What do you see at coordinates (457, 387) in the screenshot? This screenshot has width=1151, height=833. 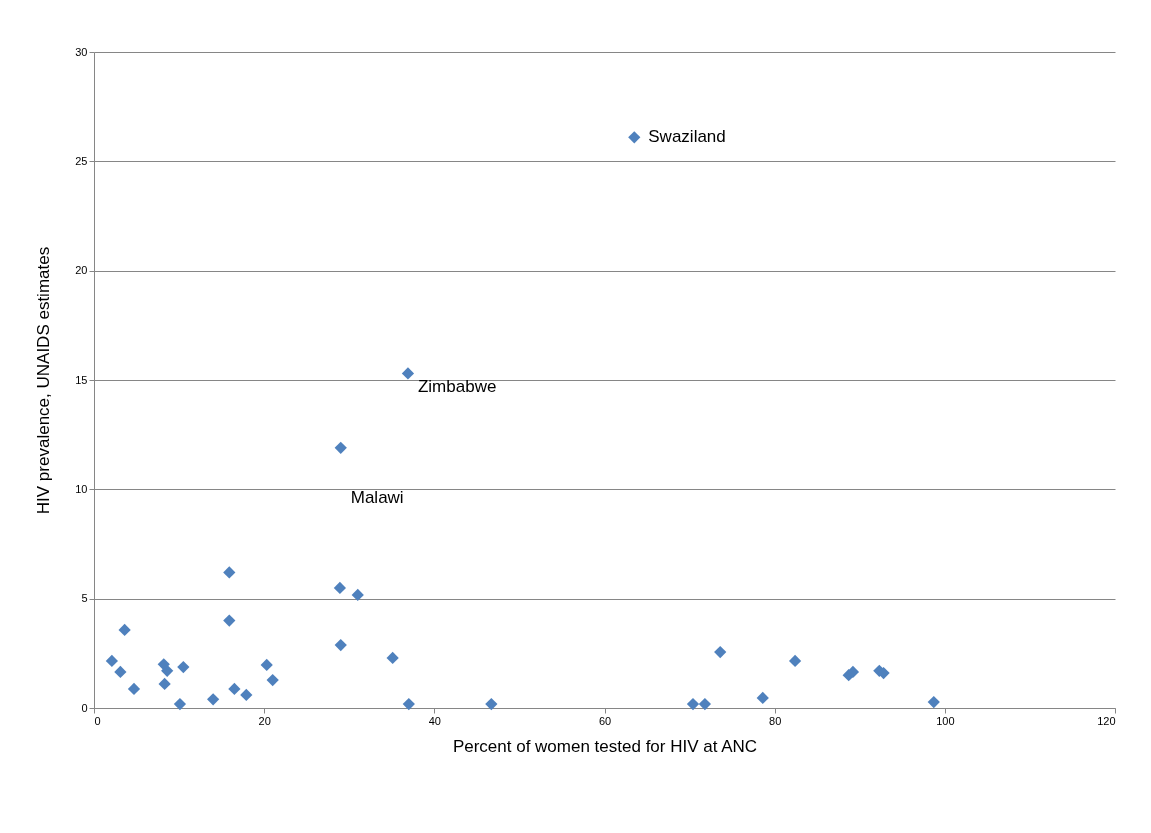 I see `annotation: Zimbabwe` at bounding box center [457, 387].